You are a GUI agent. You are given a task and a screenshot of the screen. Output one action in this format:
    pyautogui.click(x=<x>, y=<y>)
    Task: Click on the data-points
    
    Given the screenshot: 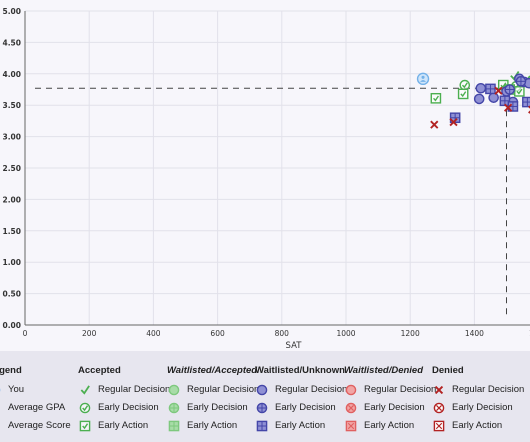 What is the action you would take?
    pyautogui.click(x=473, y=100)
    